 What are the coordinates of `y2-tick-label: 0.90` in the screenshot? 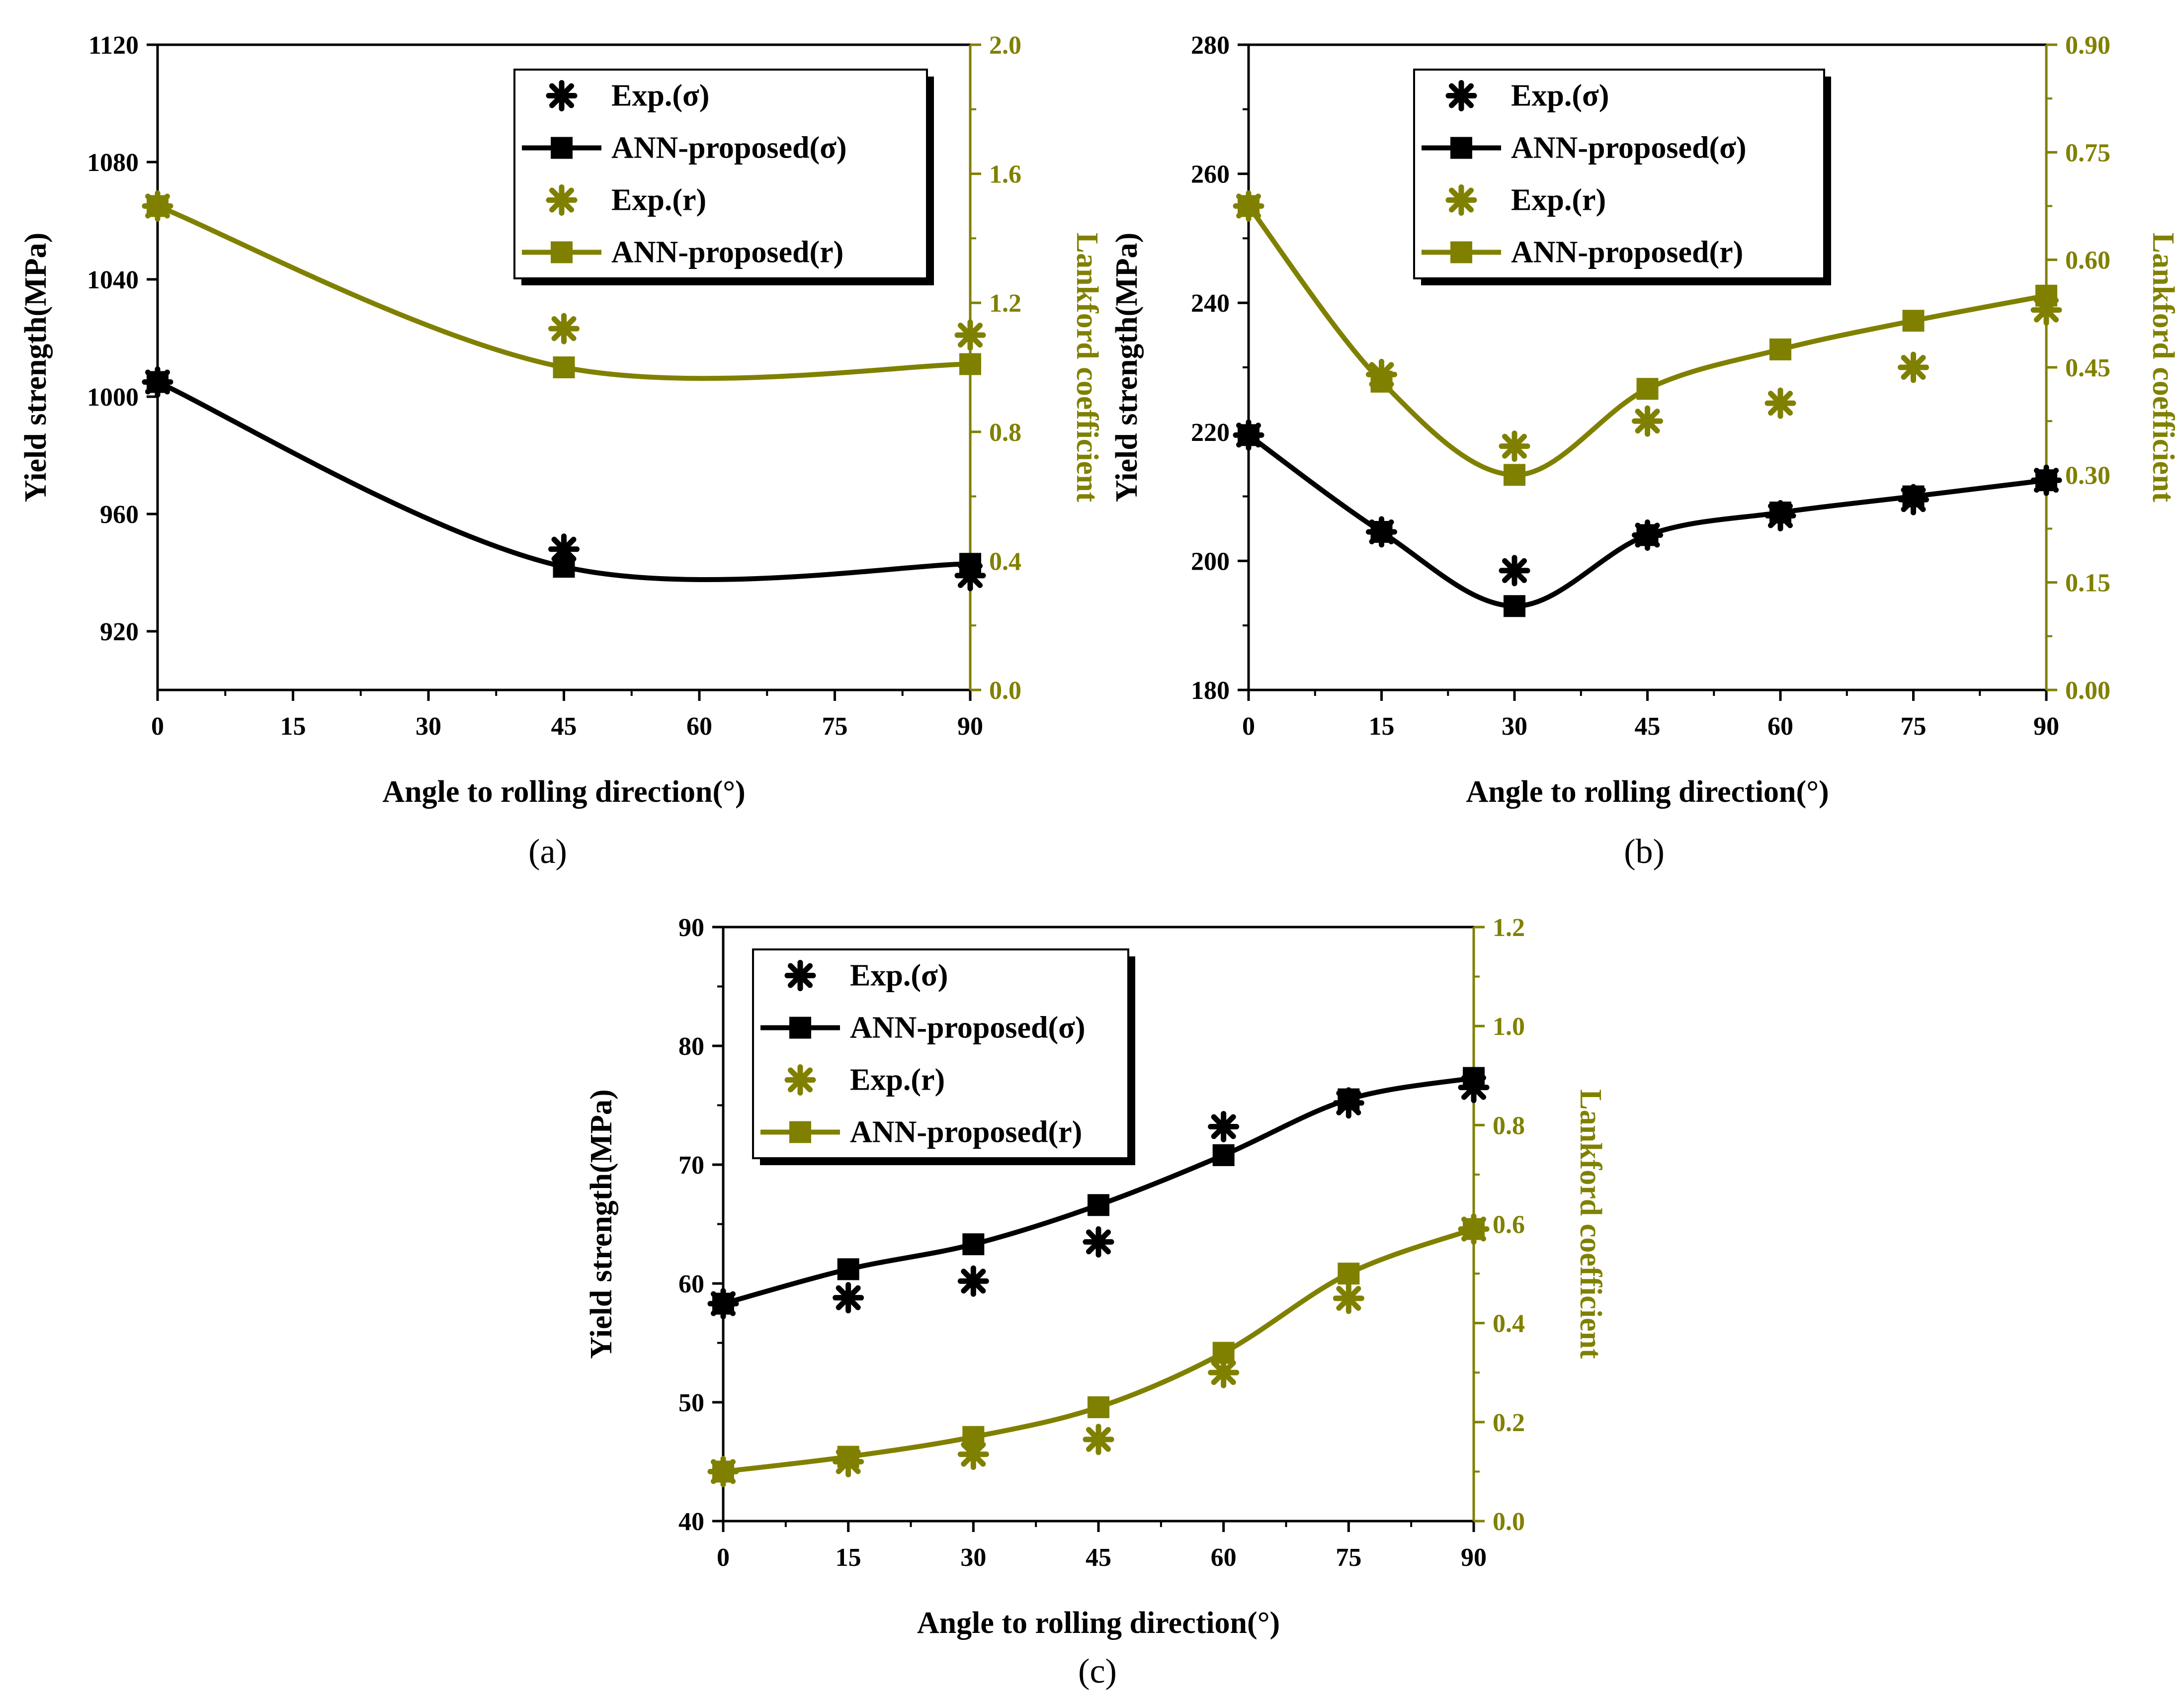 It's located at (2087, 45).